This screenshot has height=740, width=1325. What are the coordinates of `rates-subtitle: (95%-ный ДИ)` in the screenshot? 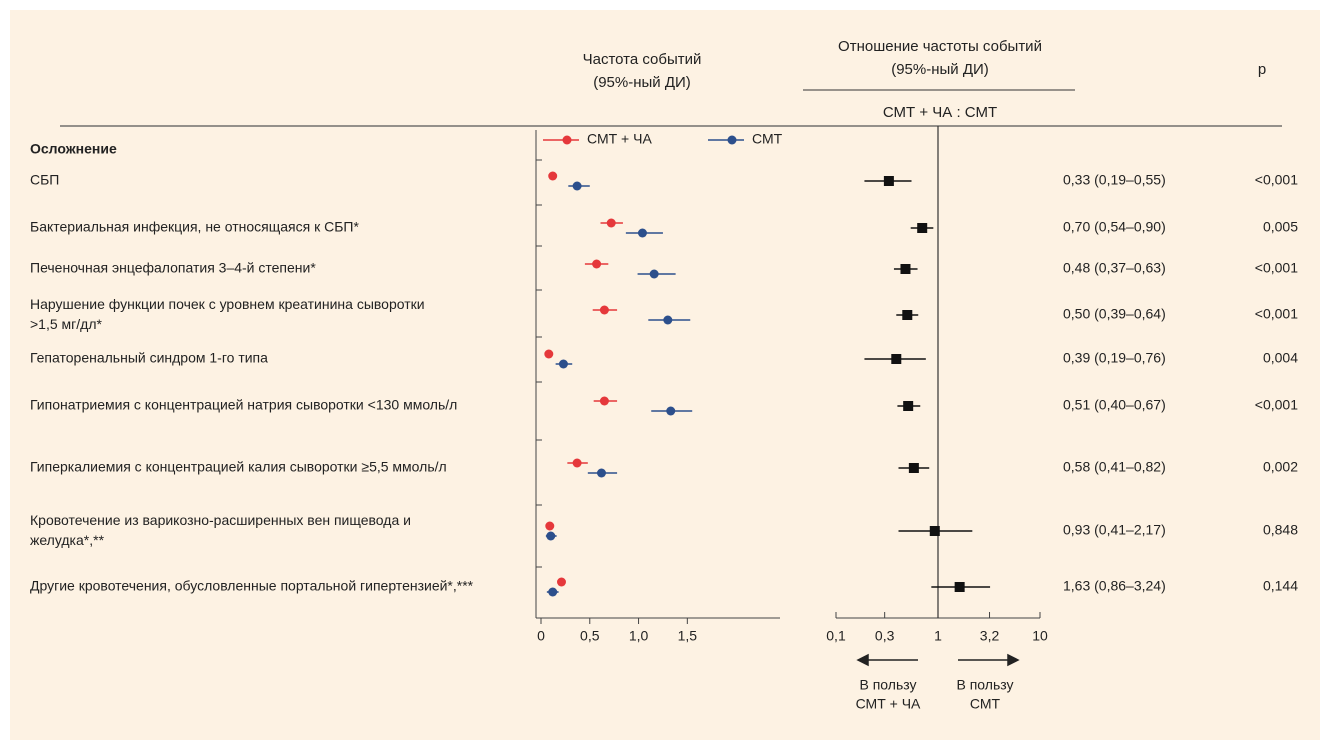 It's located at (642, 82).